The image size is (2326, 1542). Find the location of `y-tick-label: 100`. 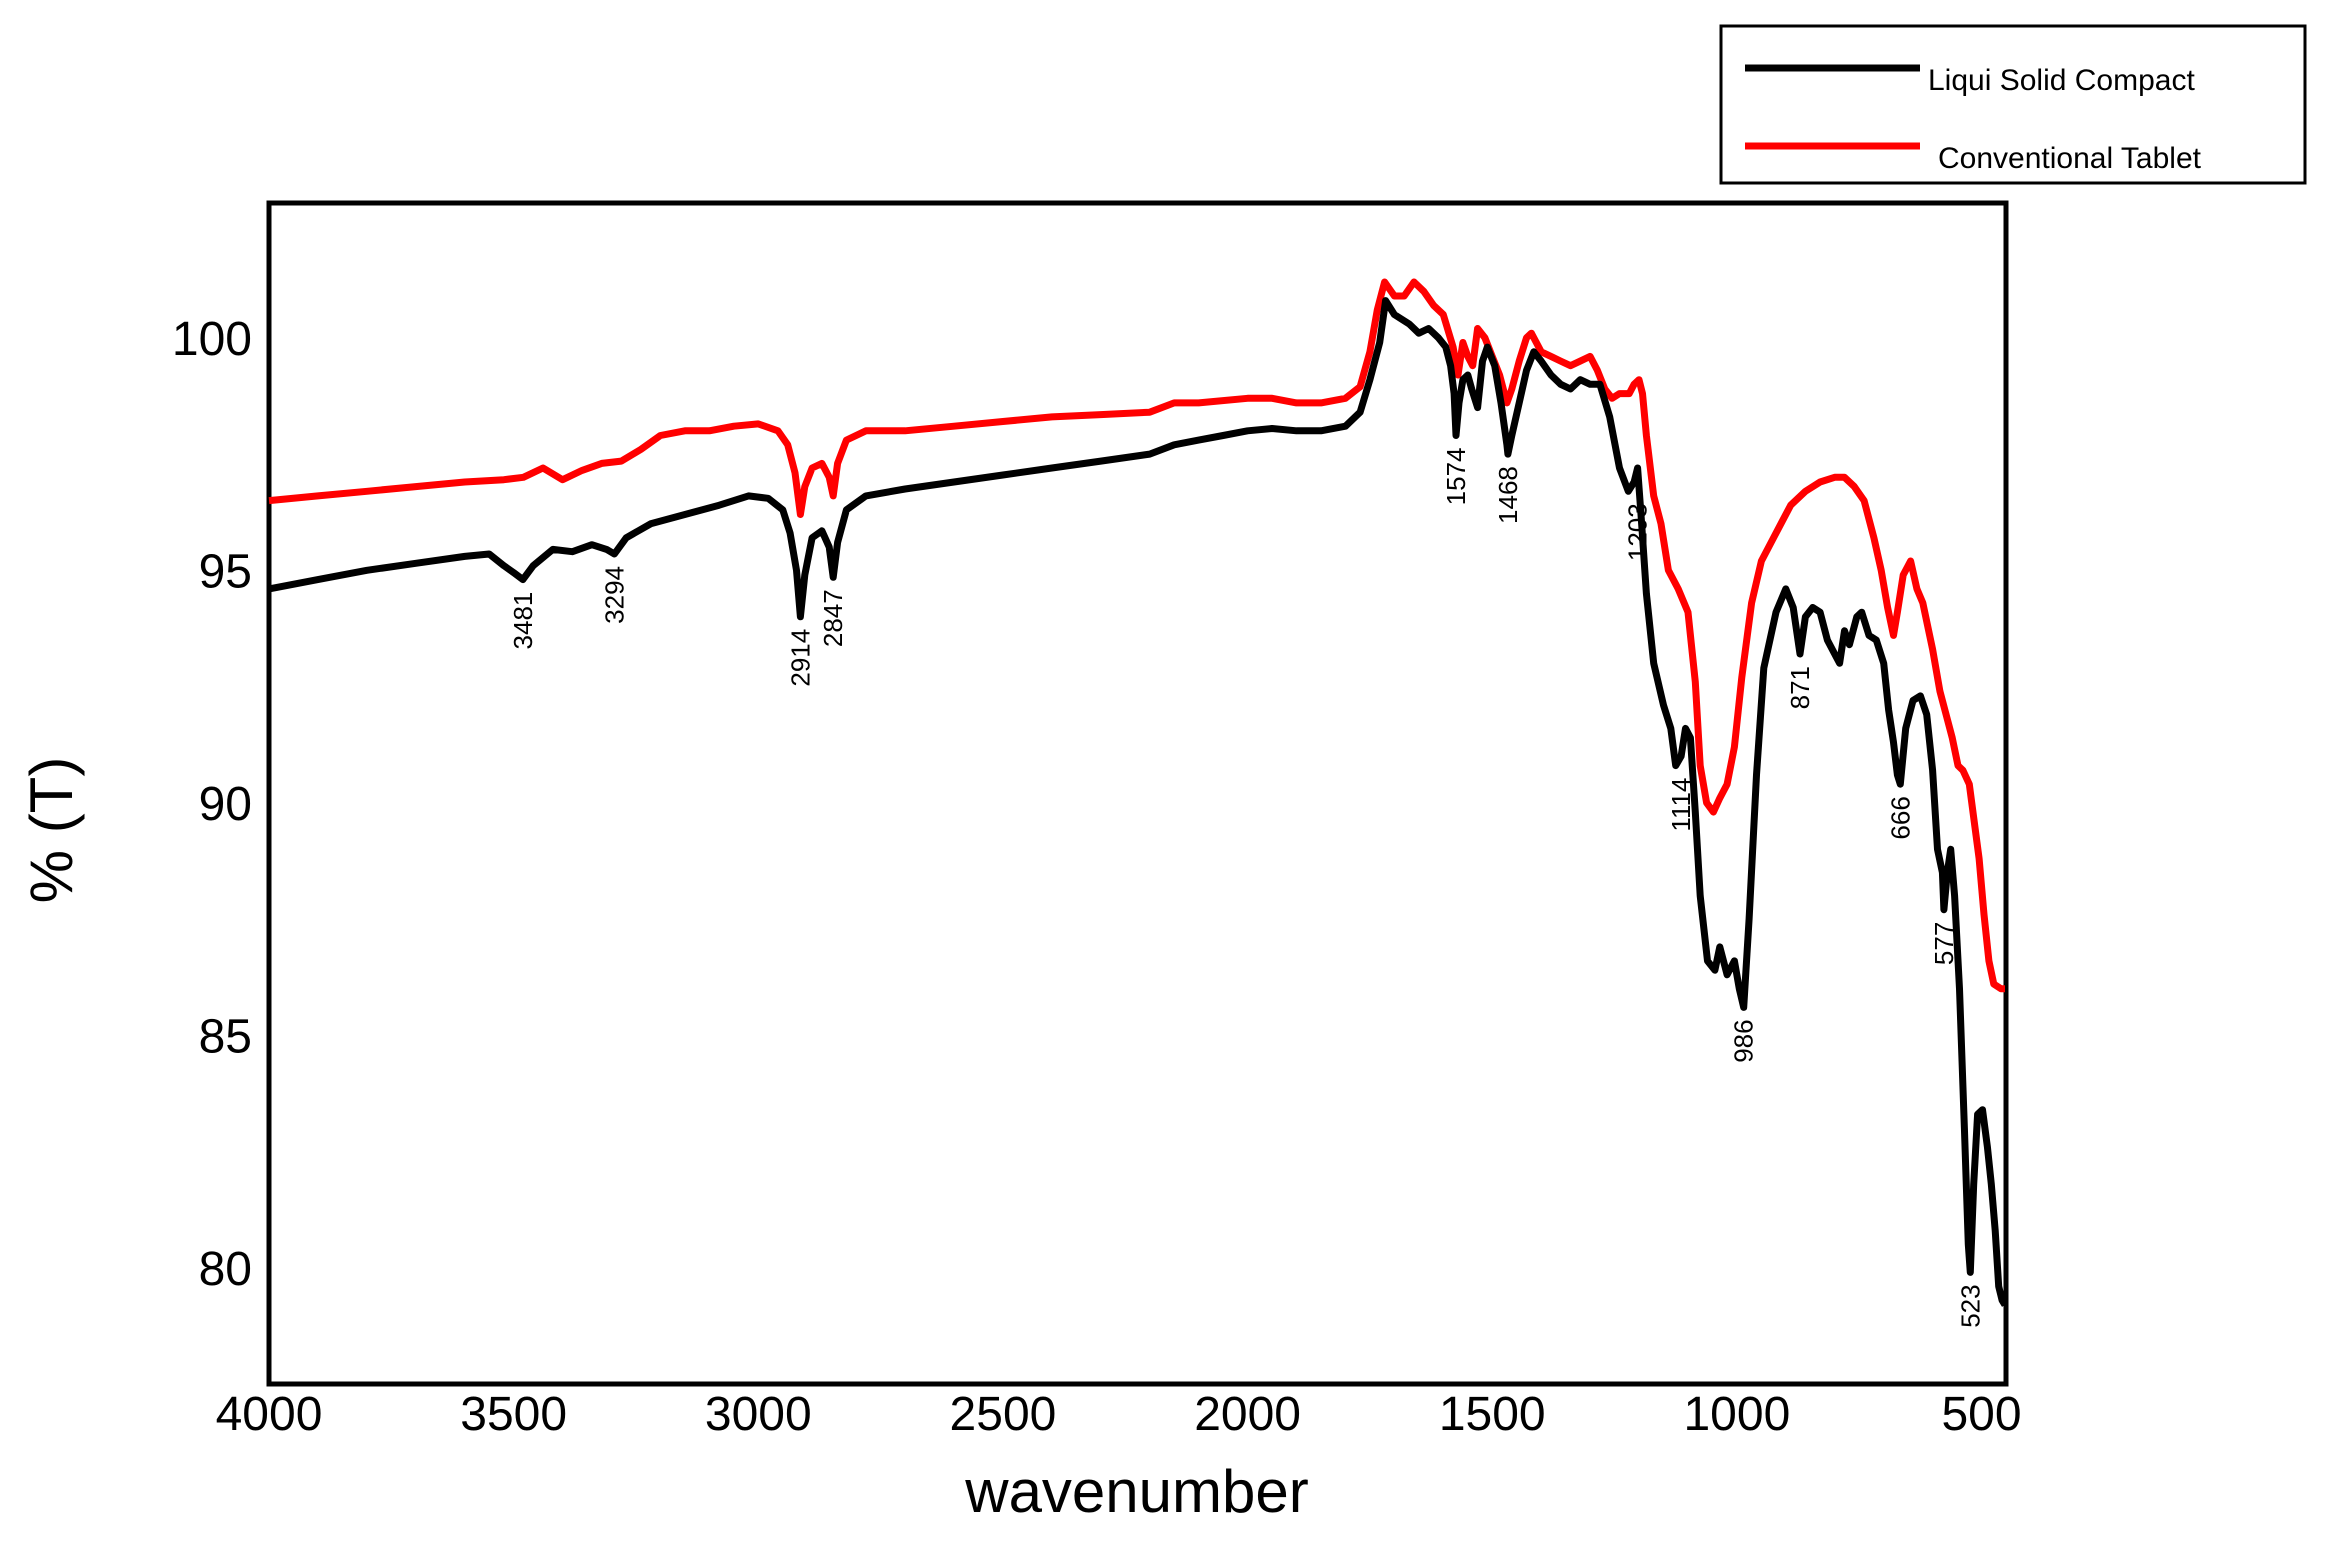

y-tick-label: 100 is located at coordinates (212, 339).